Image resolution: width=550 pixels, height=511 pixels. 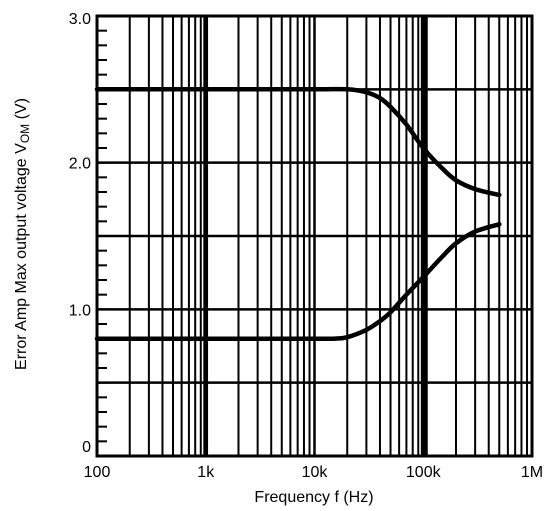 What do you see at coordinates (21, 256) in the screenshot?
I see `y-axis-title-main: Error Amp Max output voltage V` at bounding box center [21, 256].